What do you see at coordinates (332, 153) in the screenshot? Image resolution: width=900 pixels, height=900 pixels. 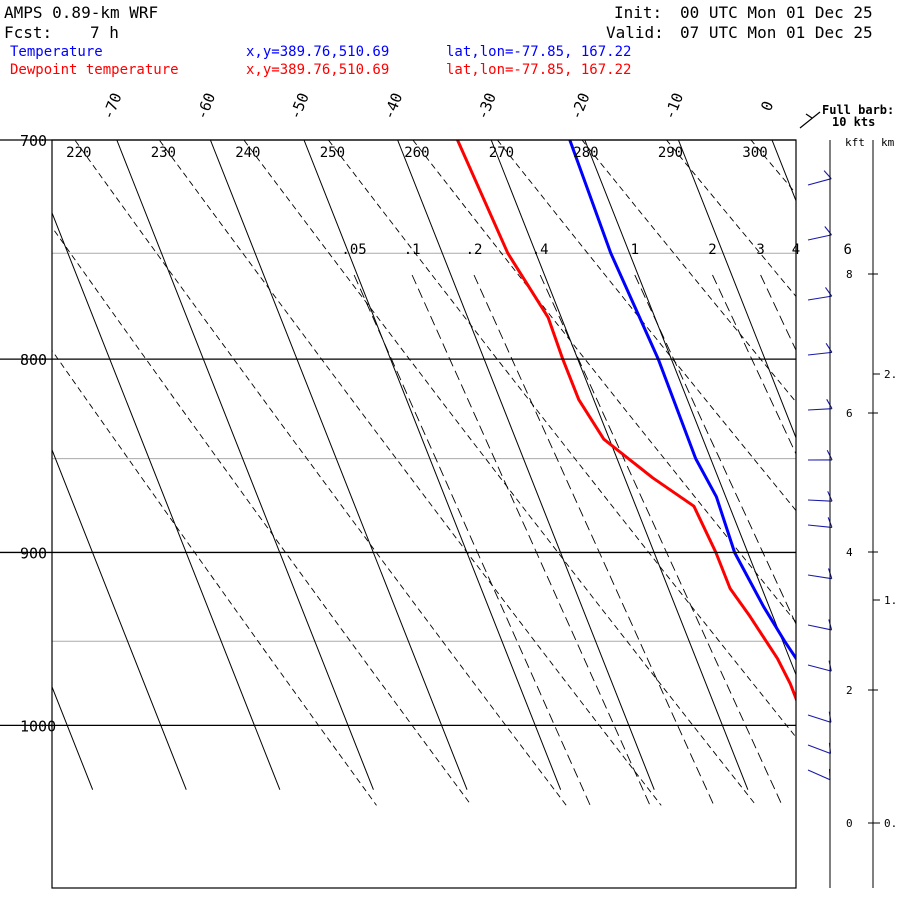 I see `dry-adiabat-label-250: 250` at bounding box center [332, 153].